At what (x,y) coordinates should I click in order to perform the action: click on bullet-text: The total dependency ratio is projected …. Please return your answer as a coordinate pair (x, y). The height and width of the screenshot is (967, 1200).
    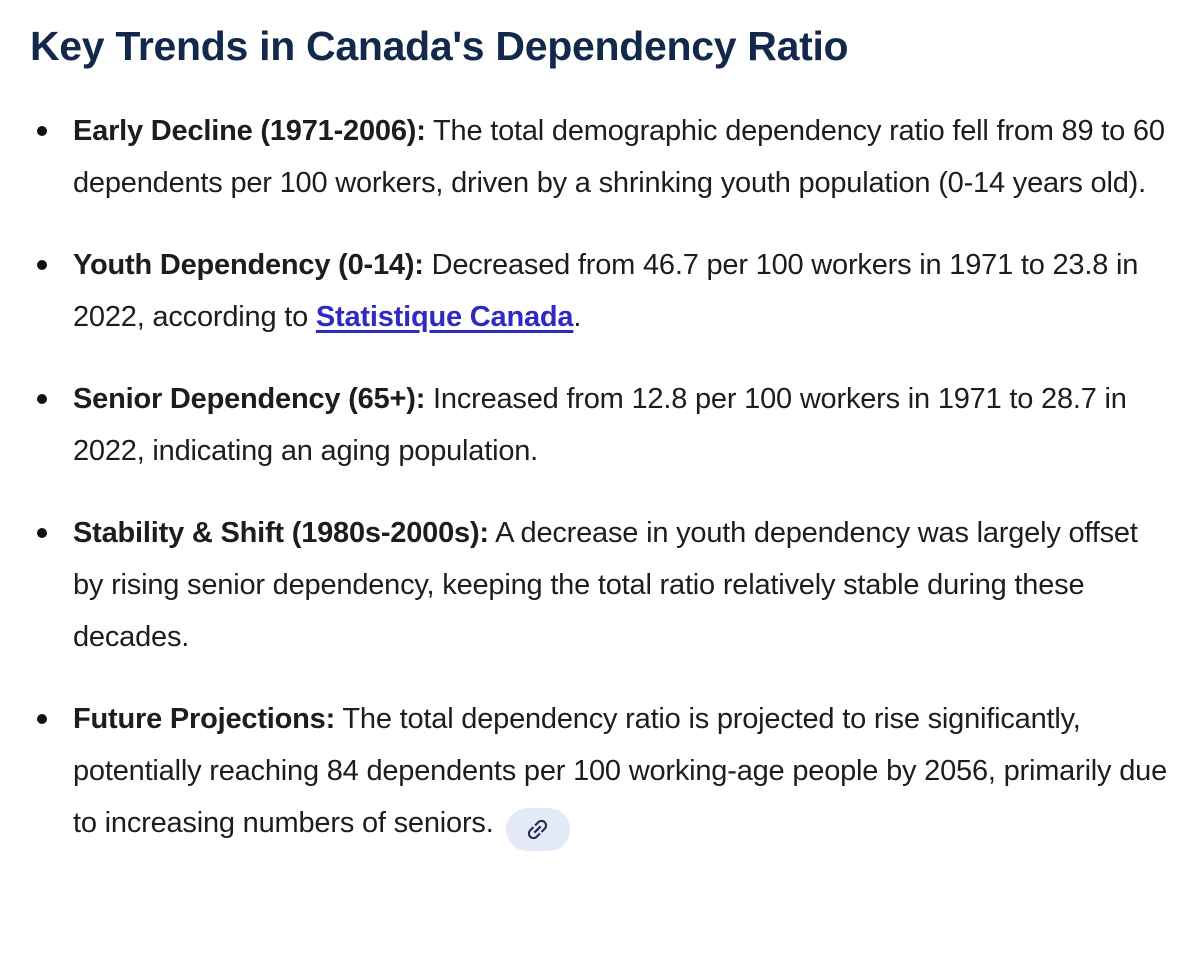
    Looking at the image, I should click on (620, 771).